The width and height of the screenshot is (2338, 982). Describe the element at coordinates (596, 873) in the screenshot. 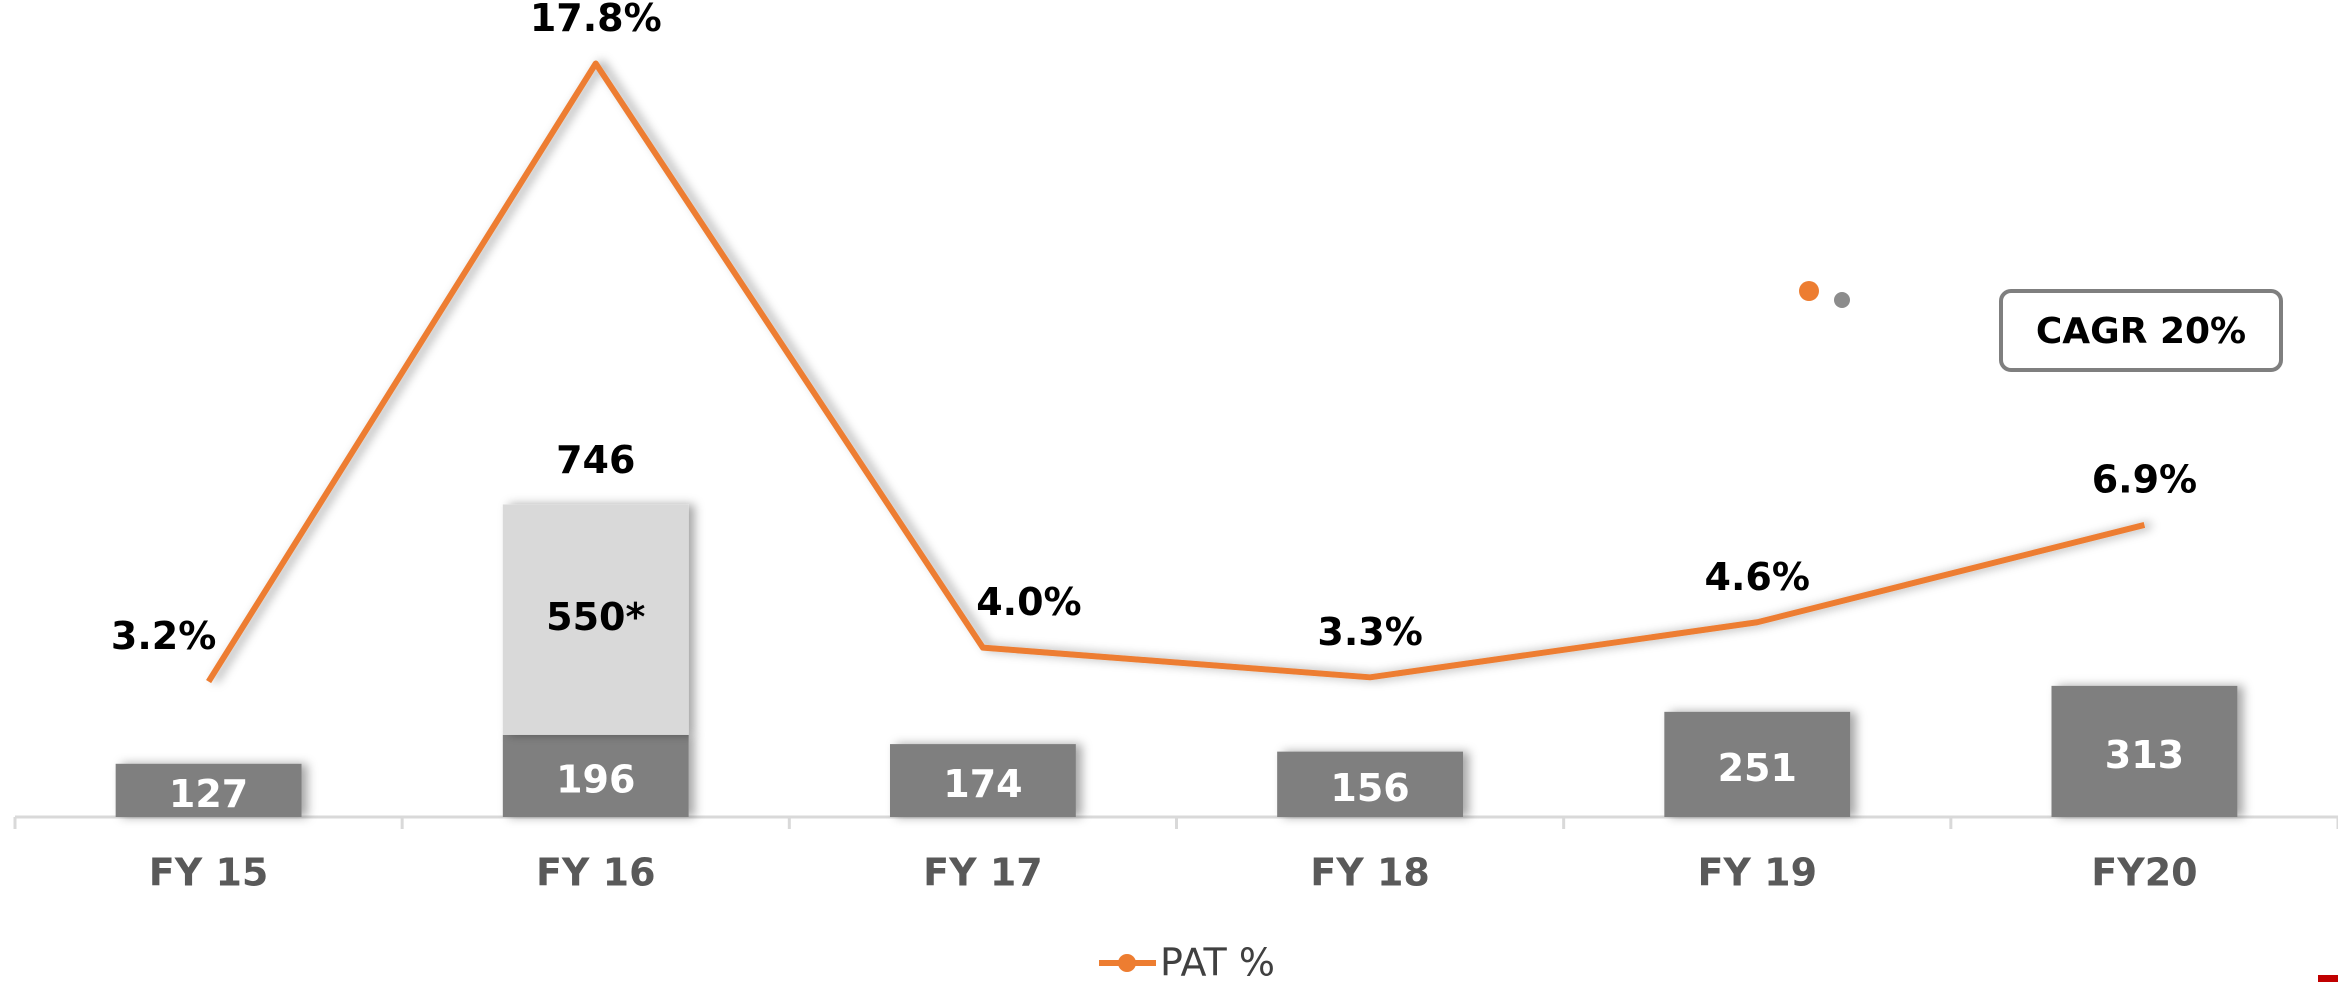

I see `x-tick-label: FY 16` at that location.